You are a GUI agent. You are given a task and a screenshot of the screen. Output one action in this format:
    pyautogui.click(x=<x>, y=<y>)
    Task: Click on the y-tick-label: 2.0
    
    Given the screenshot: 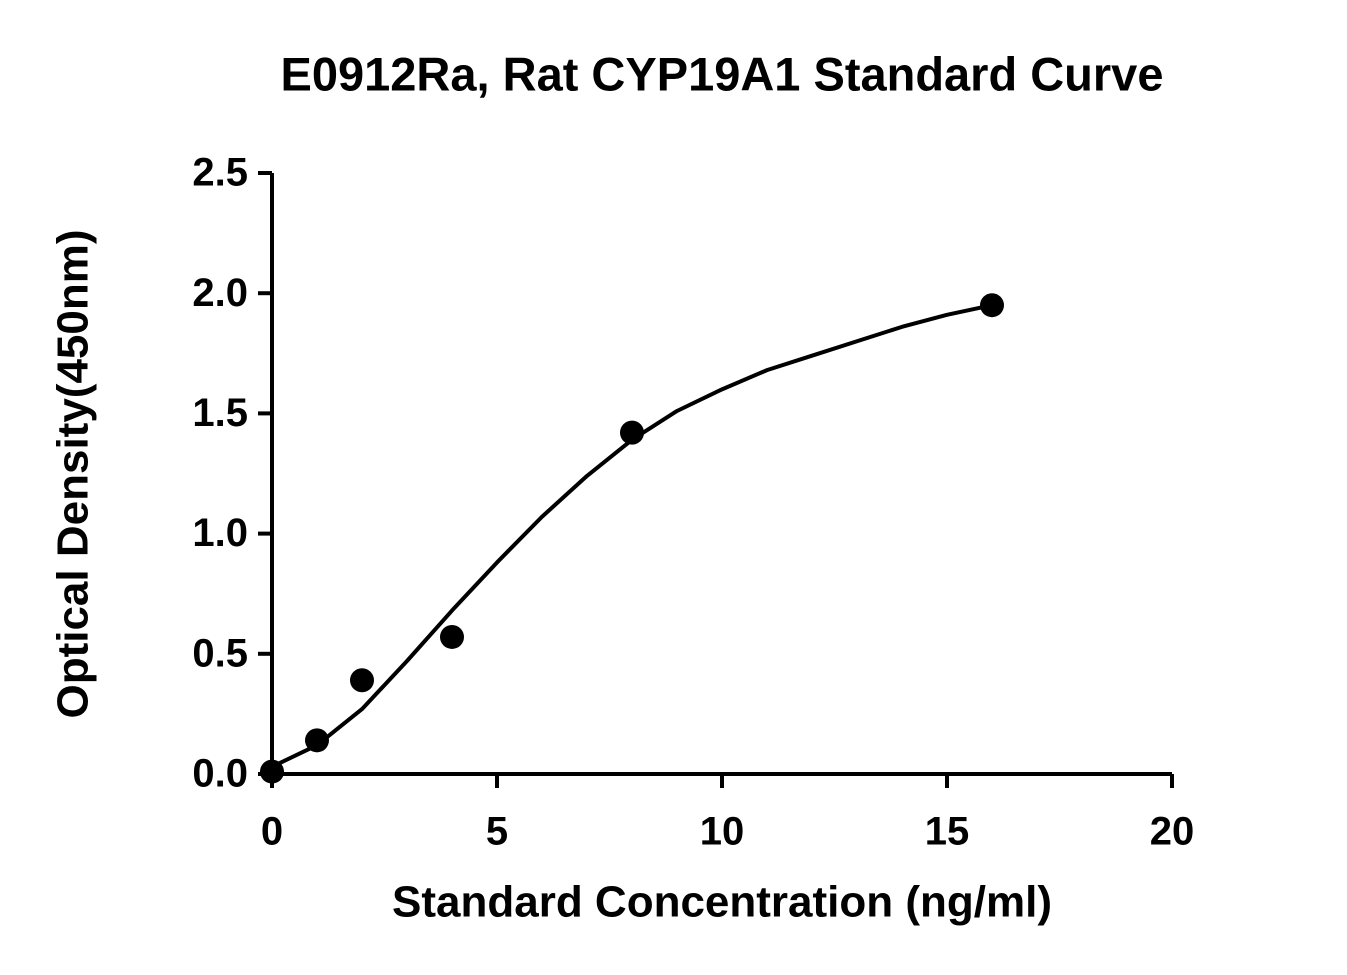 What is the action you would take?
    pyautogui.click(x=220, y=293)
    